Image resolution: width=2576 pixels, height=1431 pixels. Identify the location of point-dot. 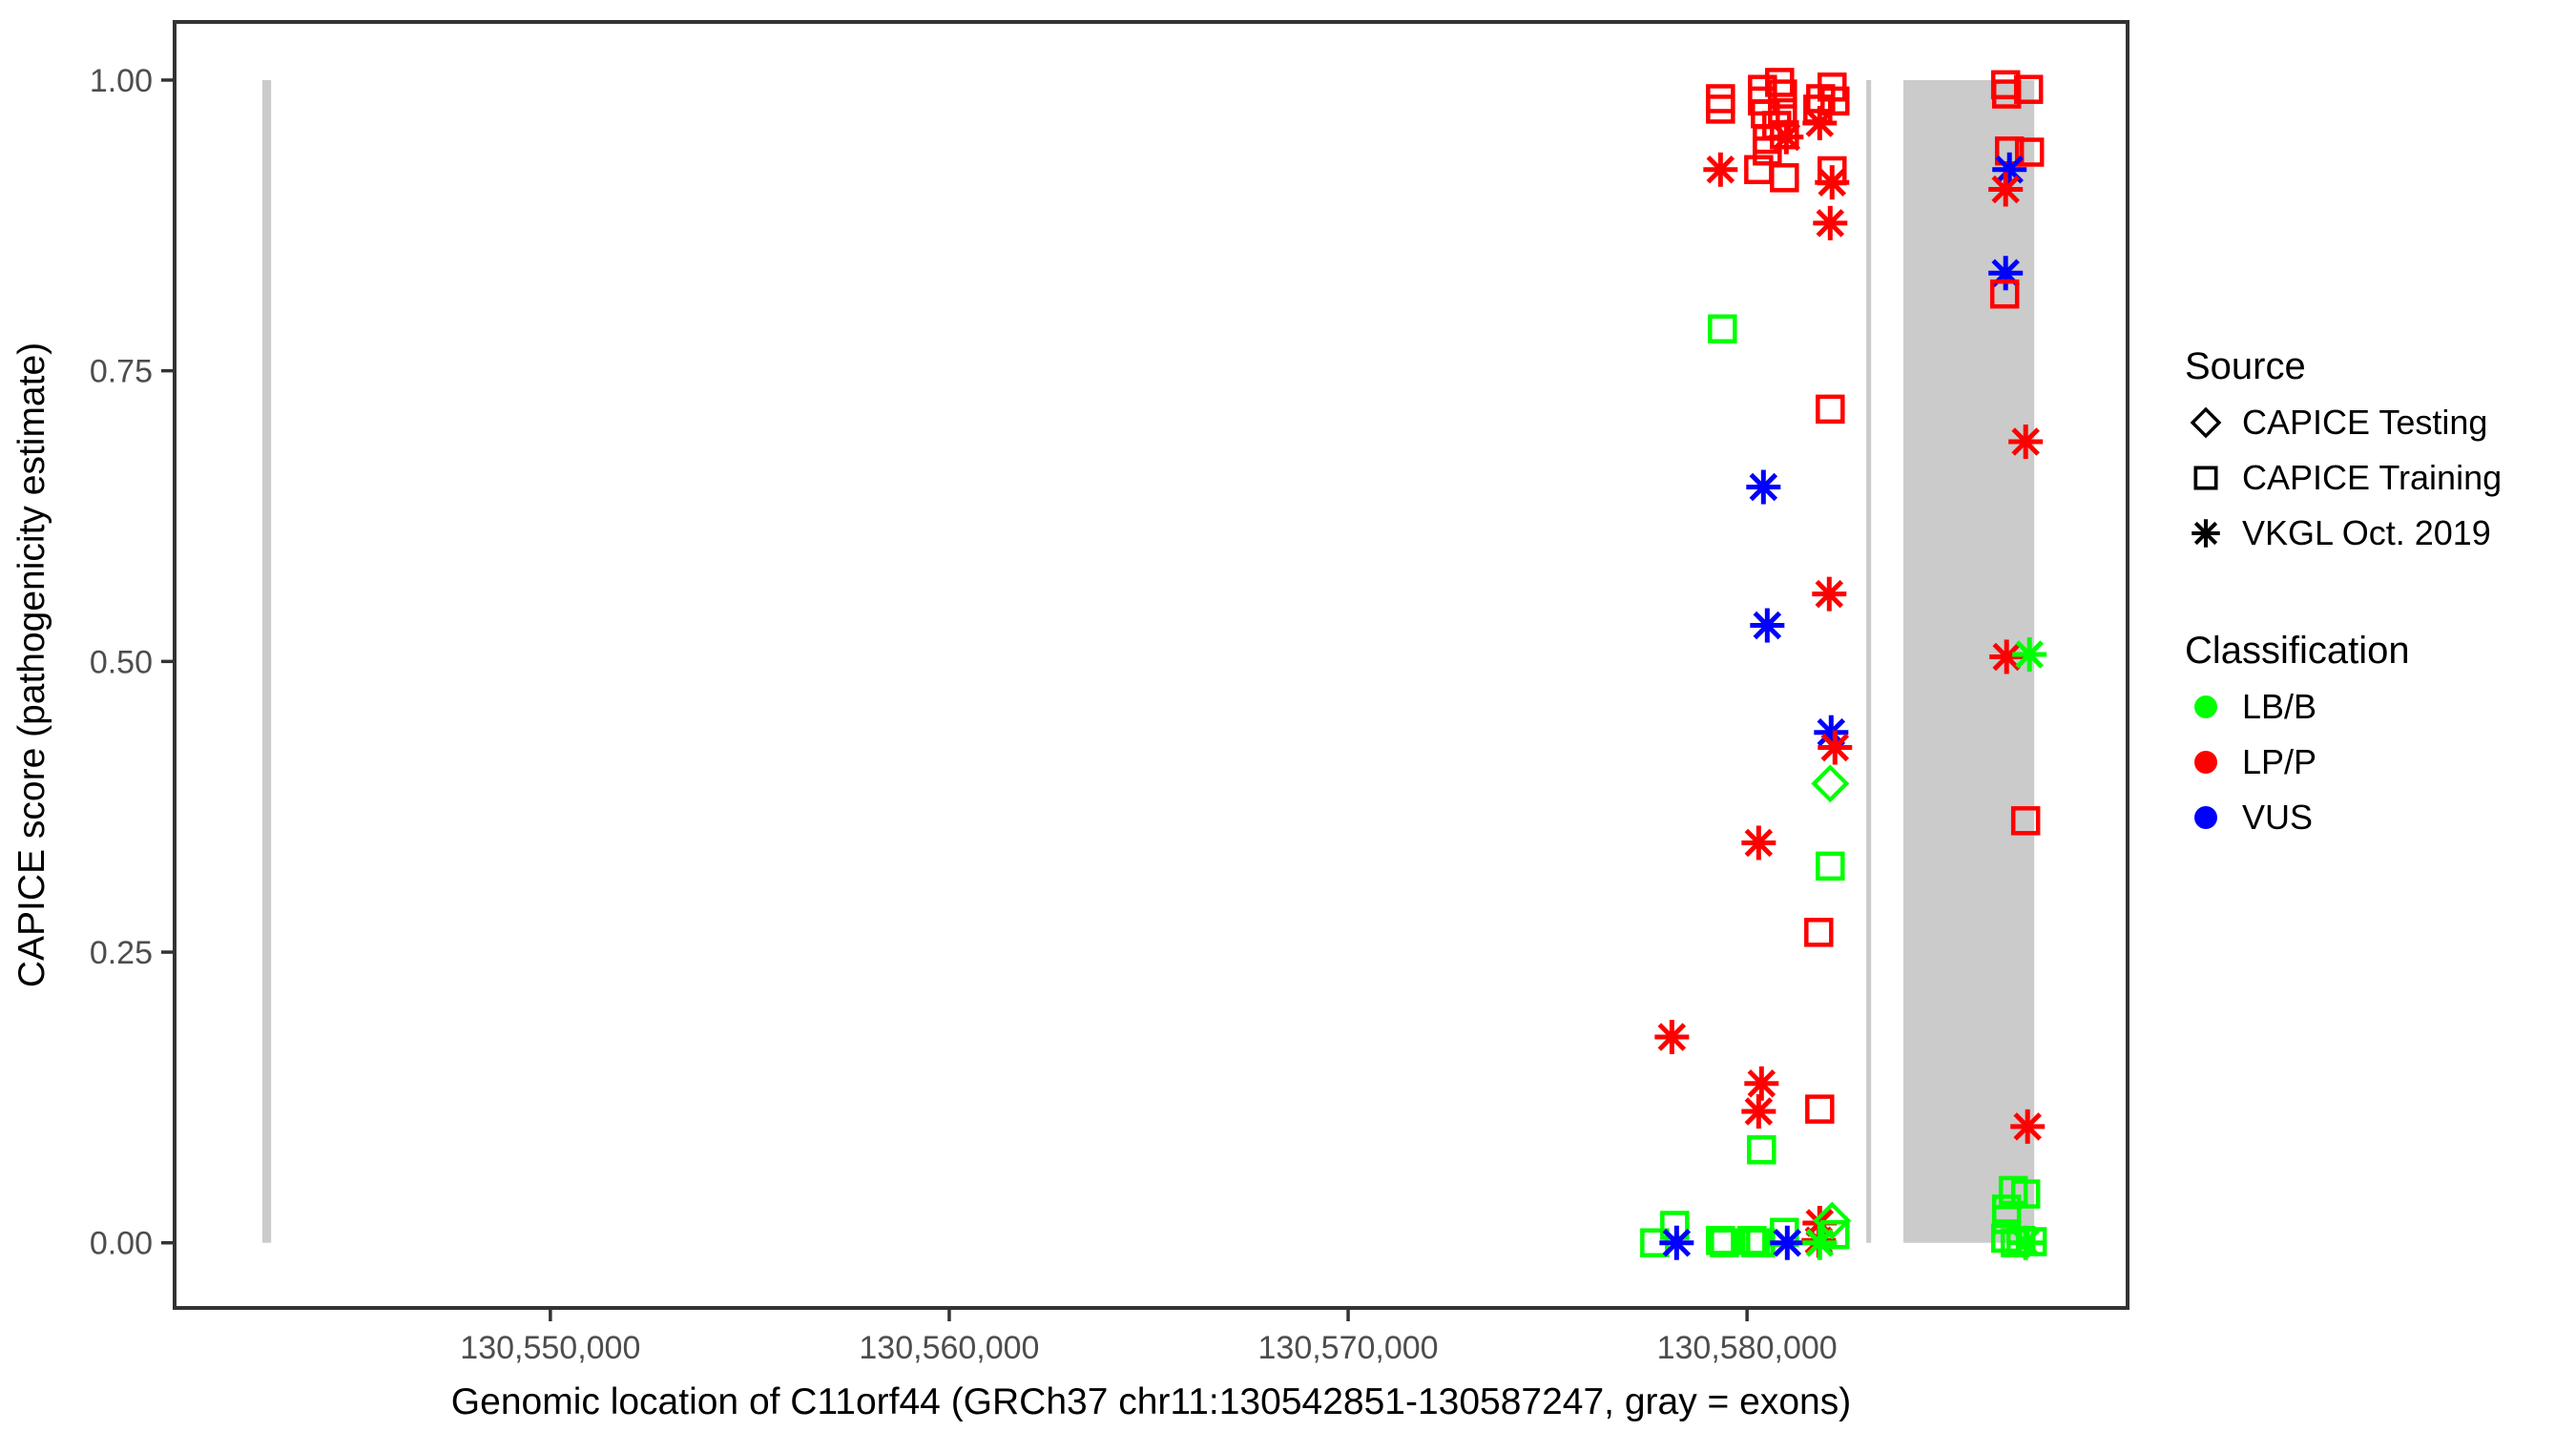
(2205, 817).